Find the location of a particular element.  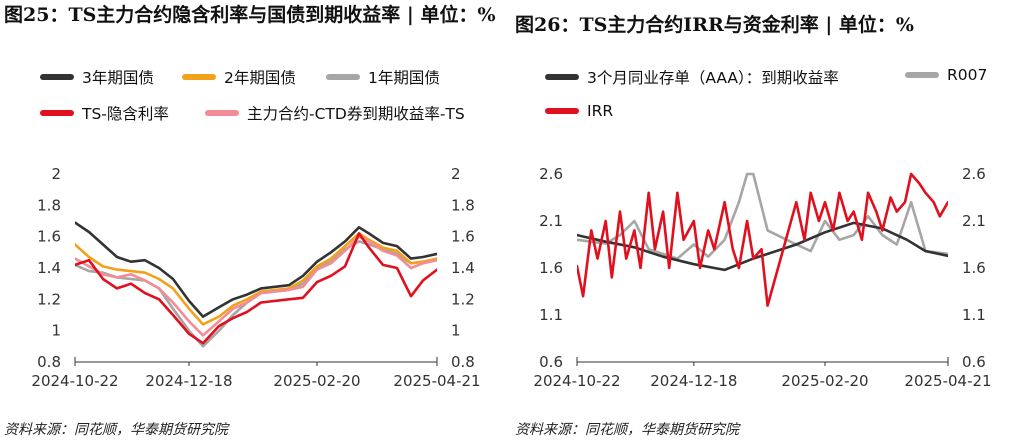

y-tick-label-left: 1.1 is located at coordinates (551, 315).